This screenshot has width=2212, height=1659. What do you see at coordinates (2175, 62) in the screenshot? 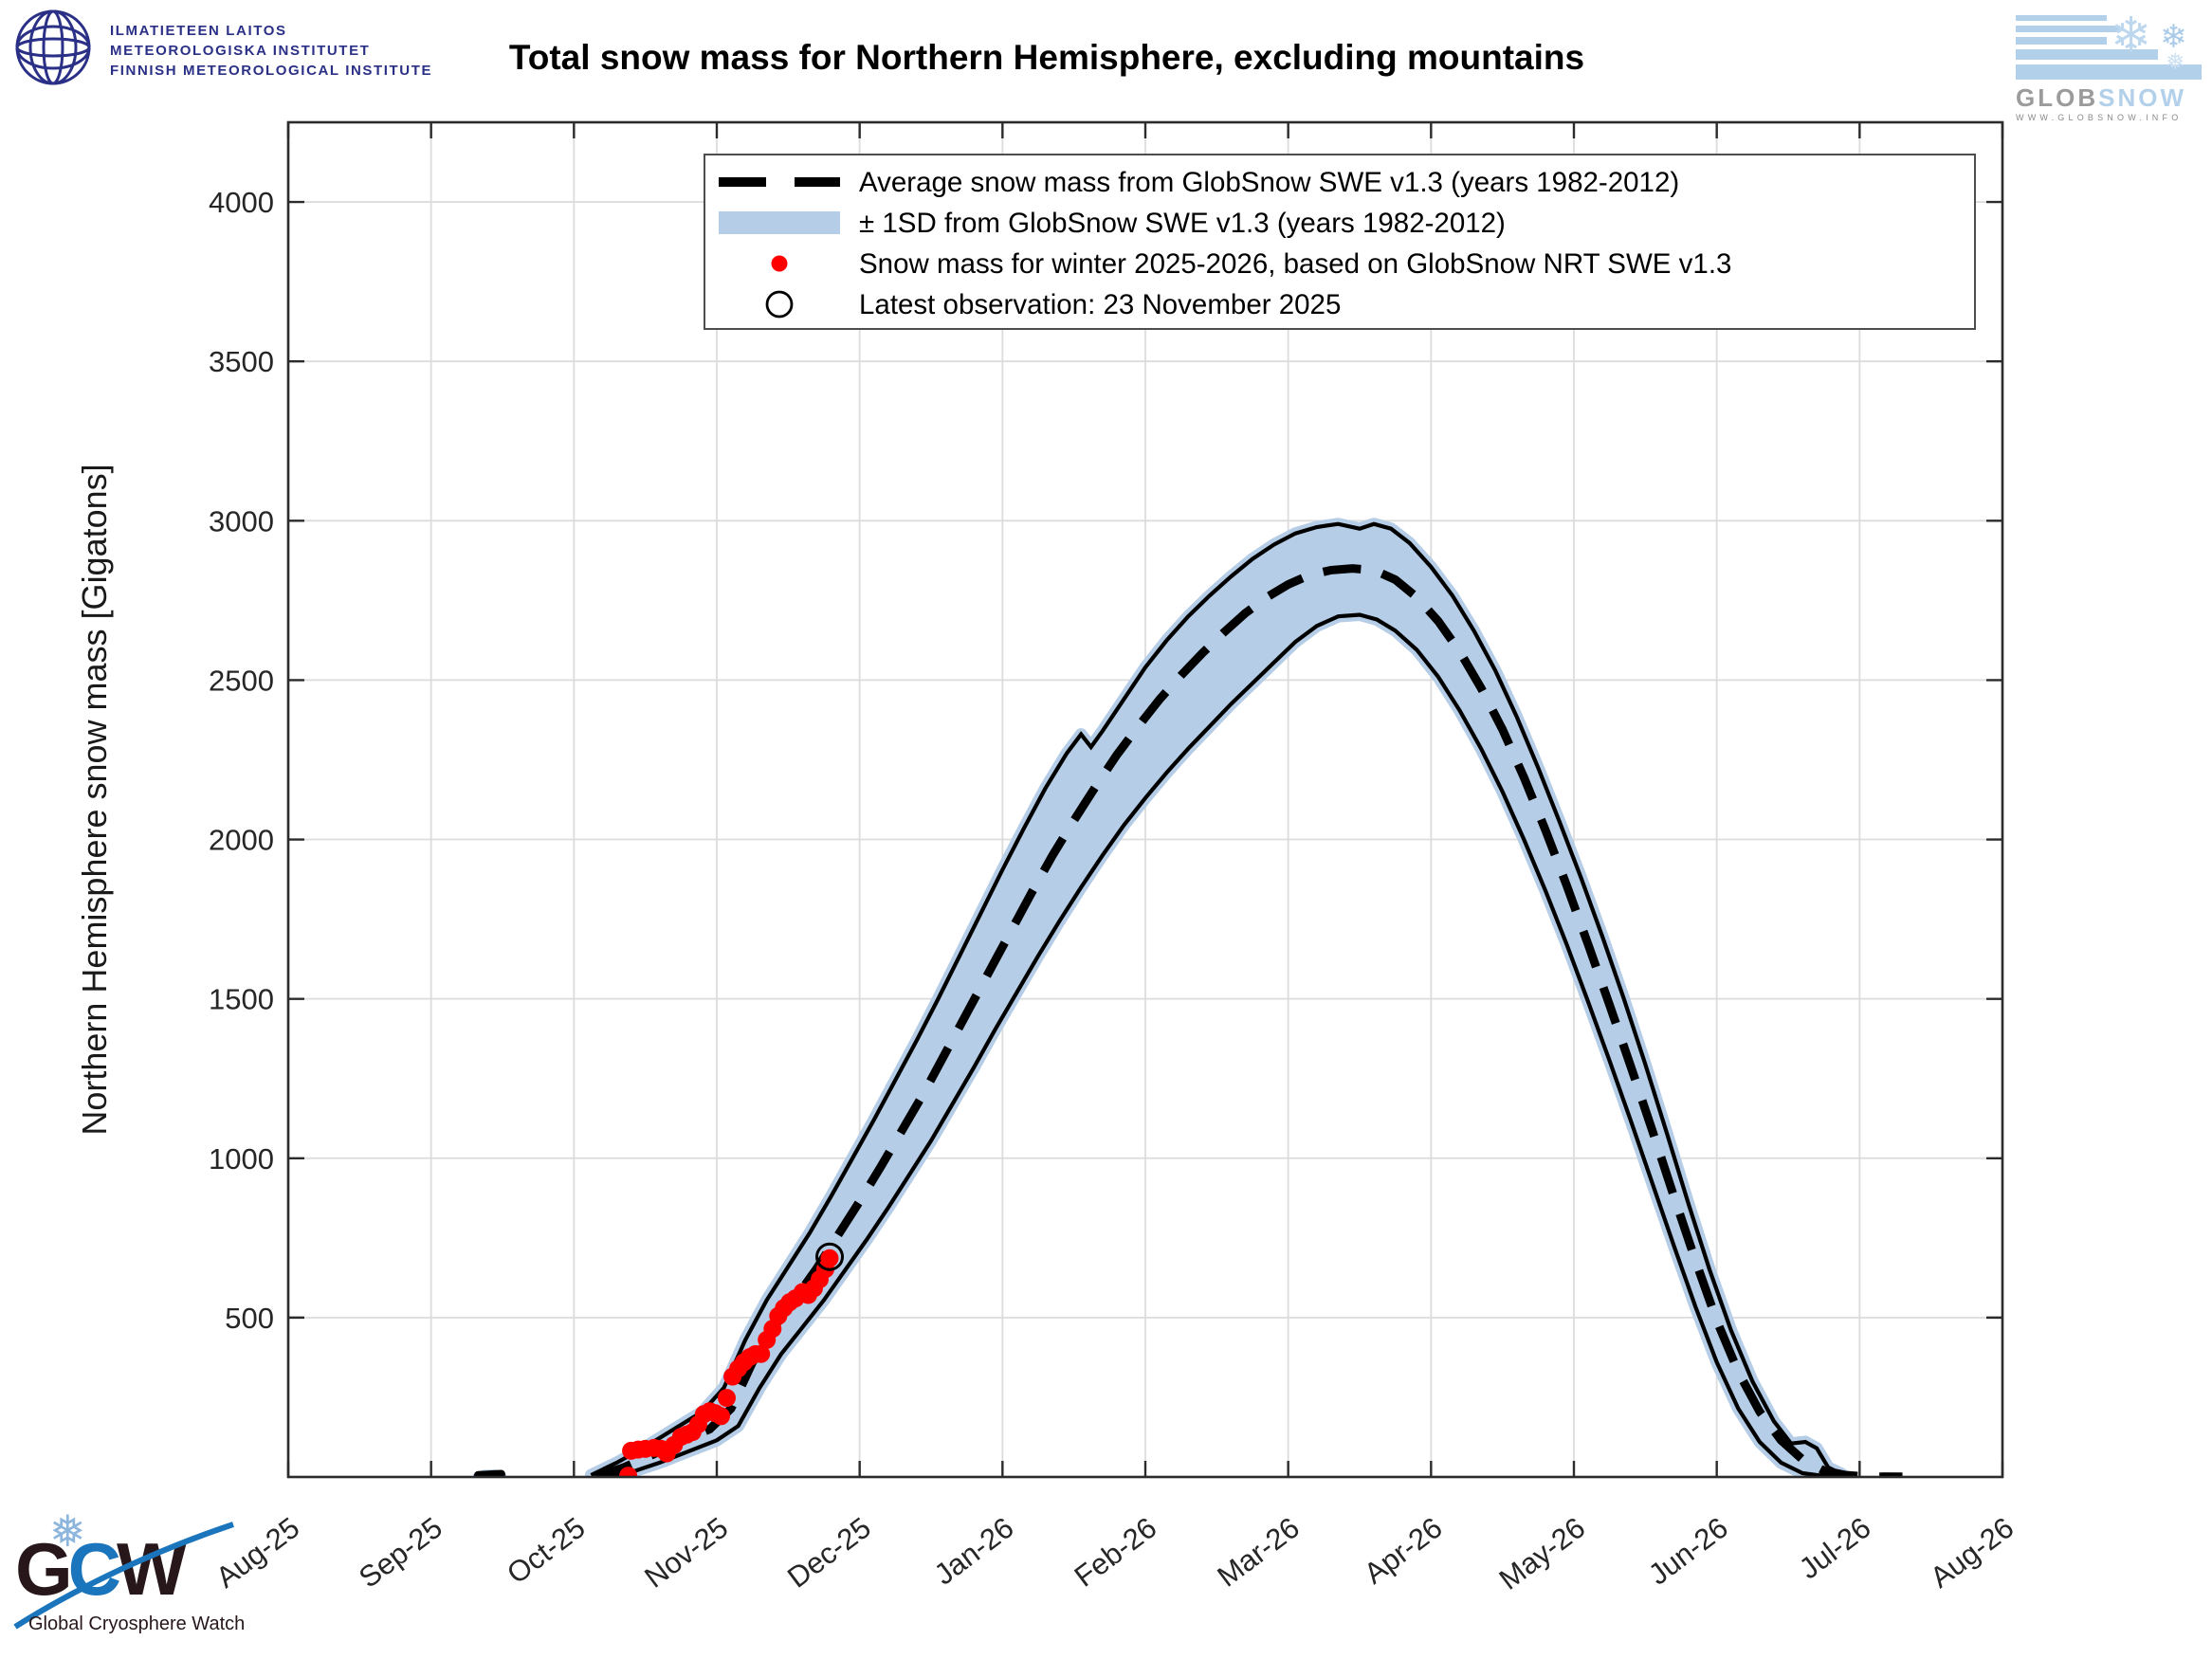
I see `snowflake-icon: ❅` at bounding box center [2175, 62].